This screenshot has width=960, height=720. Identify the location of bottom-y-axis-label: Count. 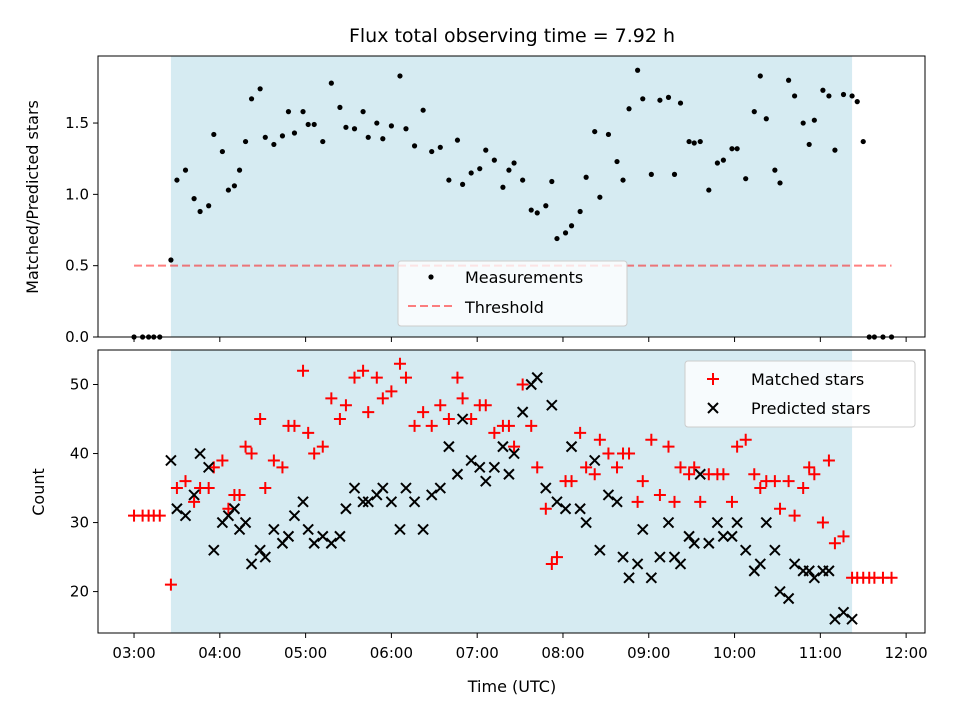
(38, 492).